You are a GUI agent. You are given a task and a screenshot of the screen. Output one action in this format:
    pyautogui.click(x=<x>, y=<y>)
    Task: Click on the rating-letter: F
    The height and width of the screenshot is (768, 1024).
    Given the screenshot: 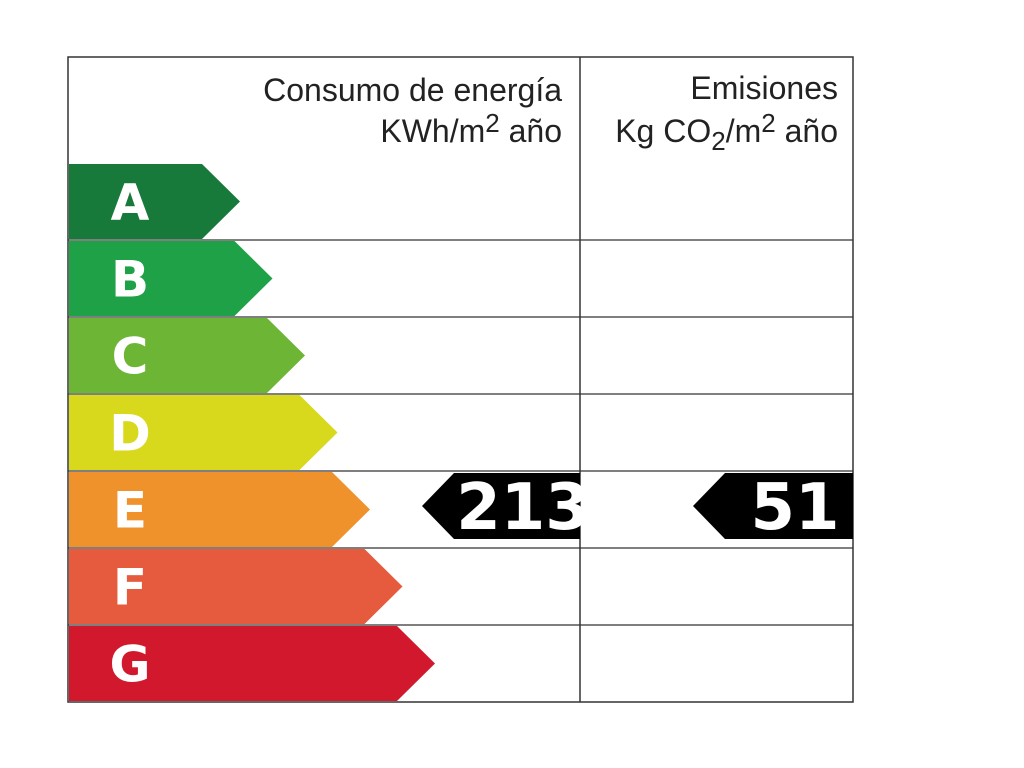 What is the action you would take?
    pyautogui.click(x=130, y=588)
    